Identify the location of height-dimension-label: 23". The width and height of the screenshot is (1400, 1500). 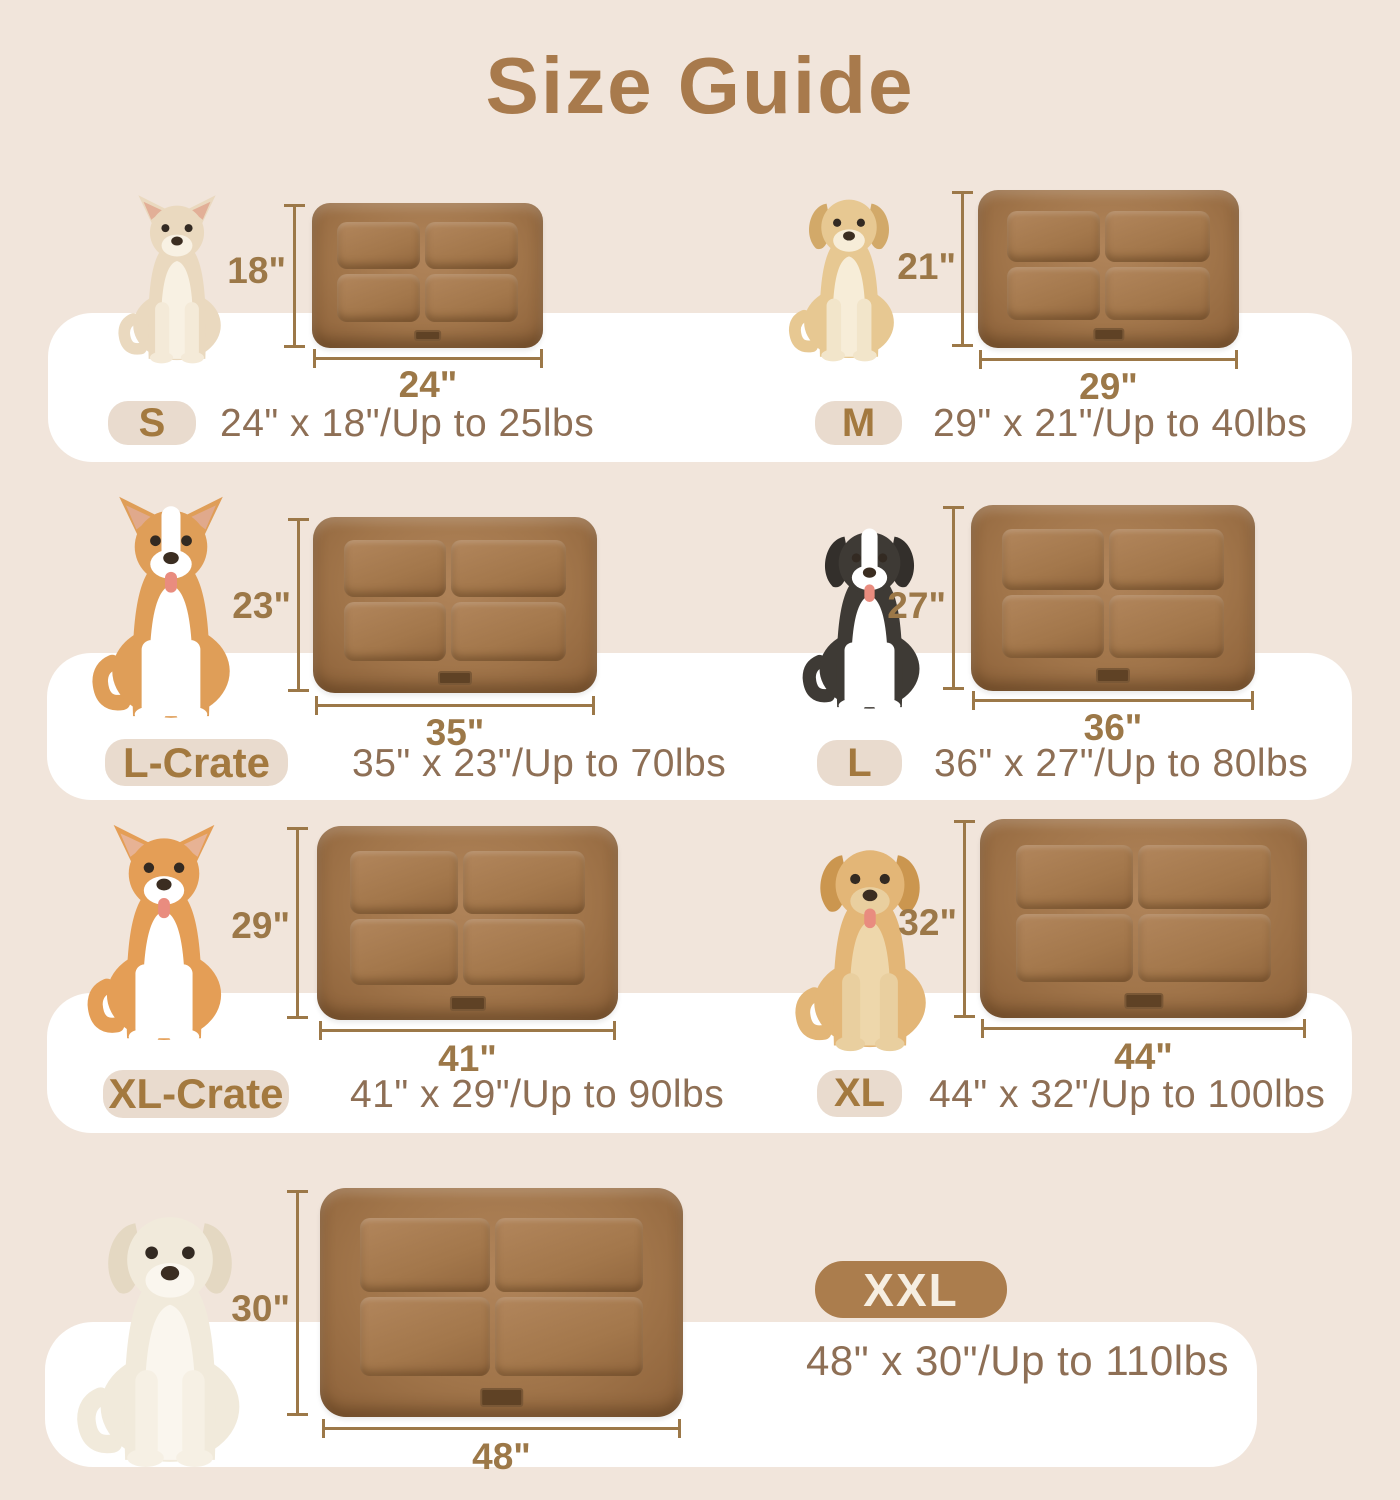
(261, 605).